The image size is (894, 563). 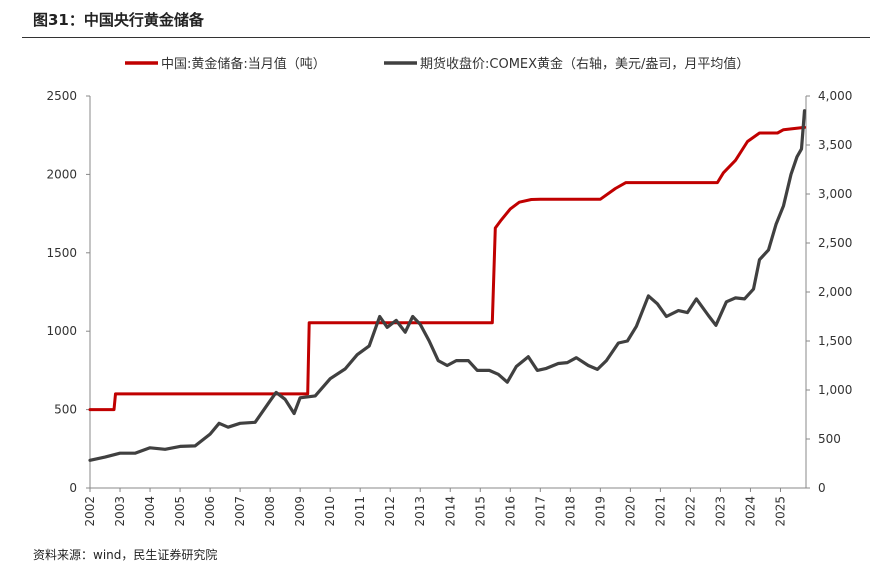 What do you see at coordinates (720, 511) in the screenshot?
I see `x-tick-label: 2023` at bounding box center [720, 511].